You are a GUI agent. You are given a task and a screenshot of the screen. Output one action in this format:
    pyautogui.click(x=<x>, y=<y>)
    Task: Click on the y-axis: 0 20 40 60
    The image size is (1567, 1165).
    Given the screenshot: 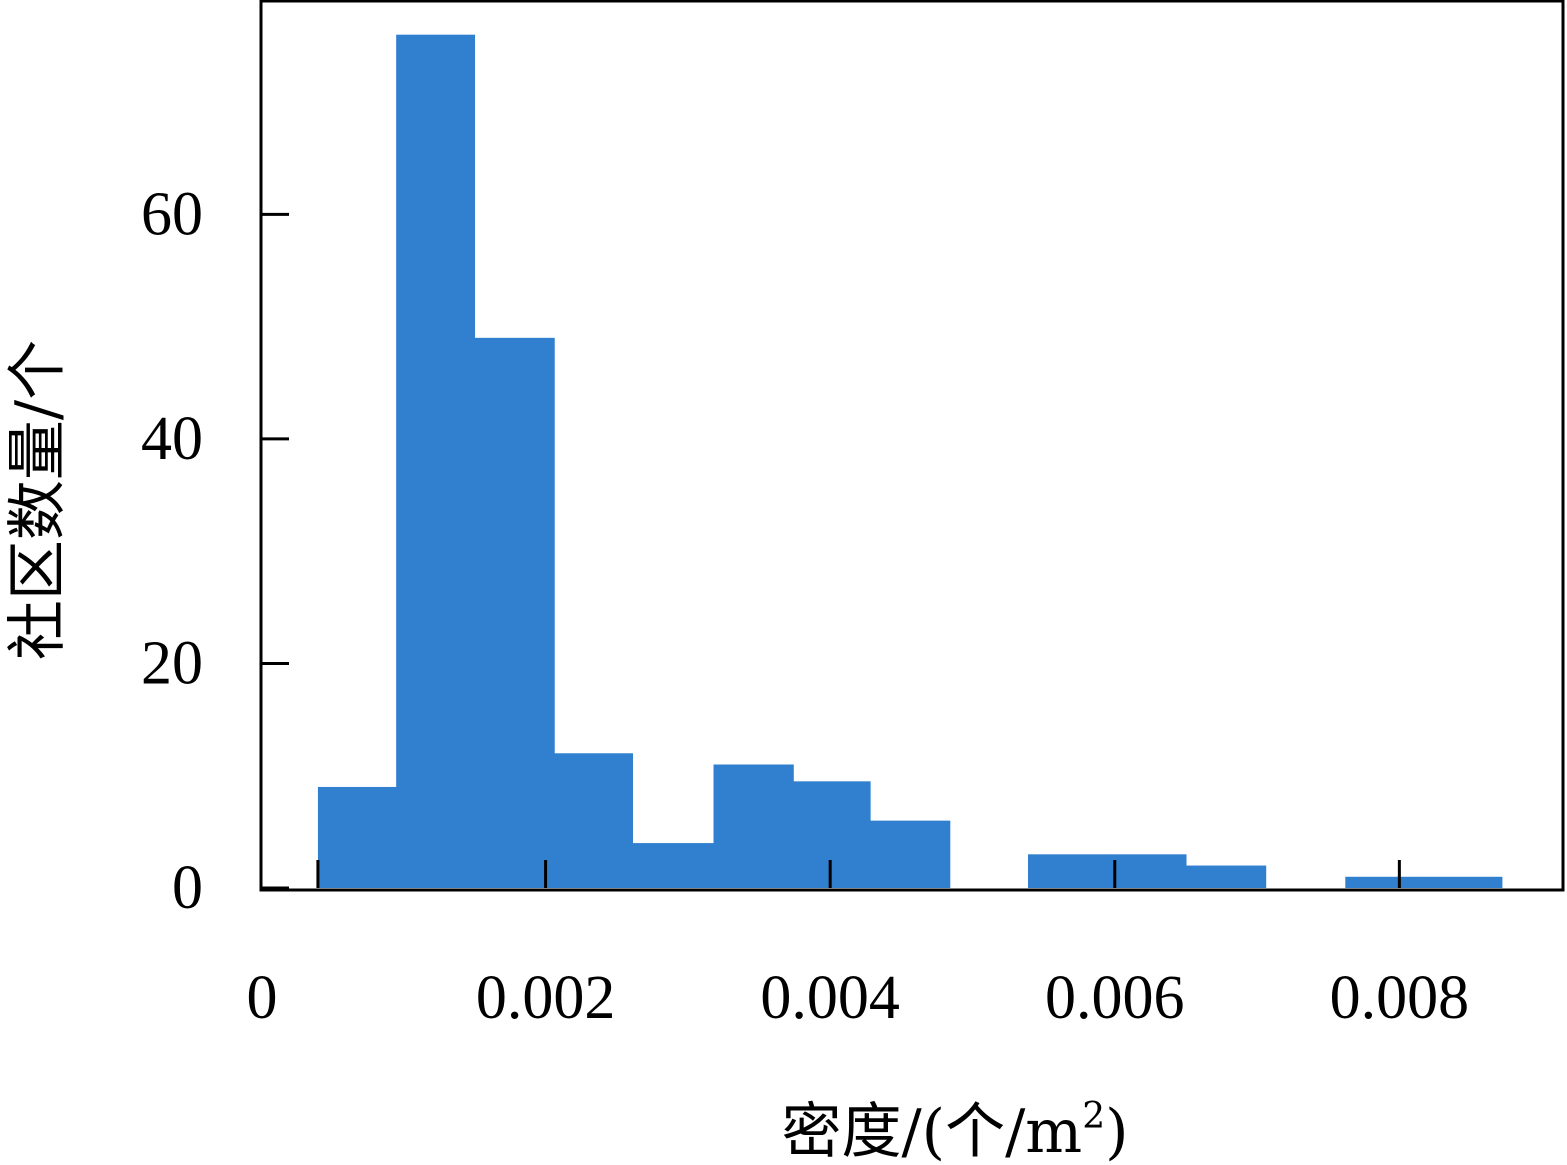 What is the action you would take?
    pyautogui.click(x=215, y=551)
    